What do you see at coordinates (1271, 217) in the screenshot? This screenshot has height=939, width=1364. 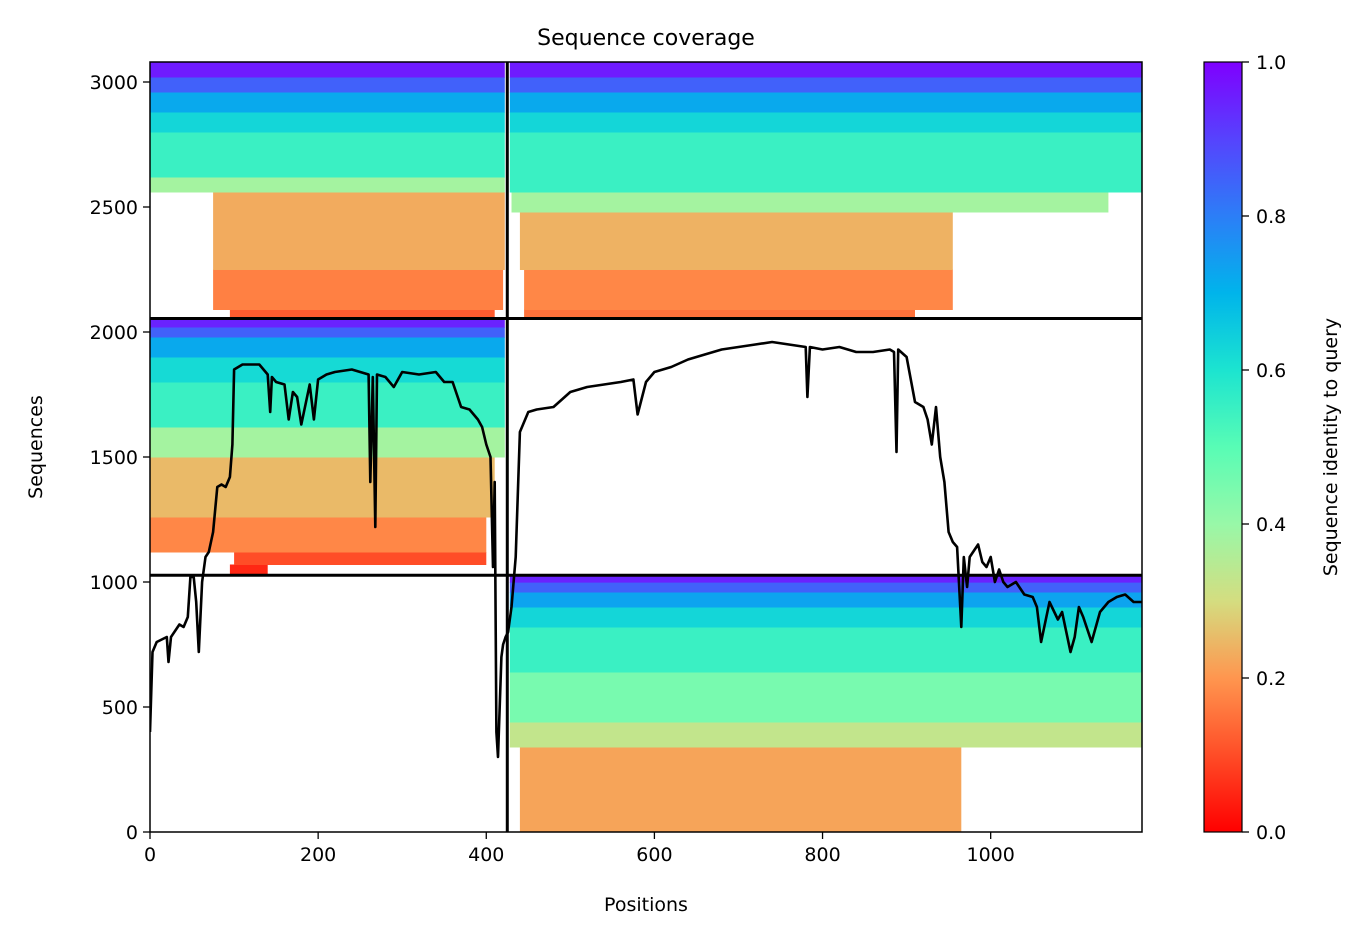 I see `colorbar-tick-label: 0.8` at bounding box center [1271, 217].